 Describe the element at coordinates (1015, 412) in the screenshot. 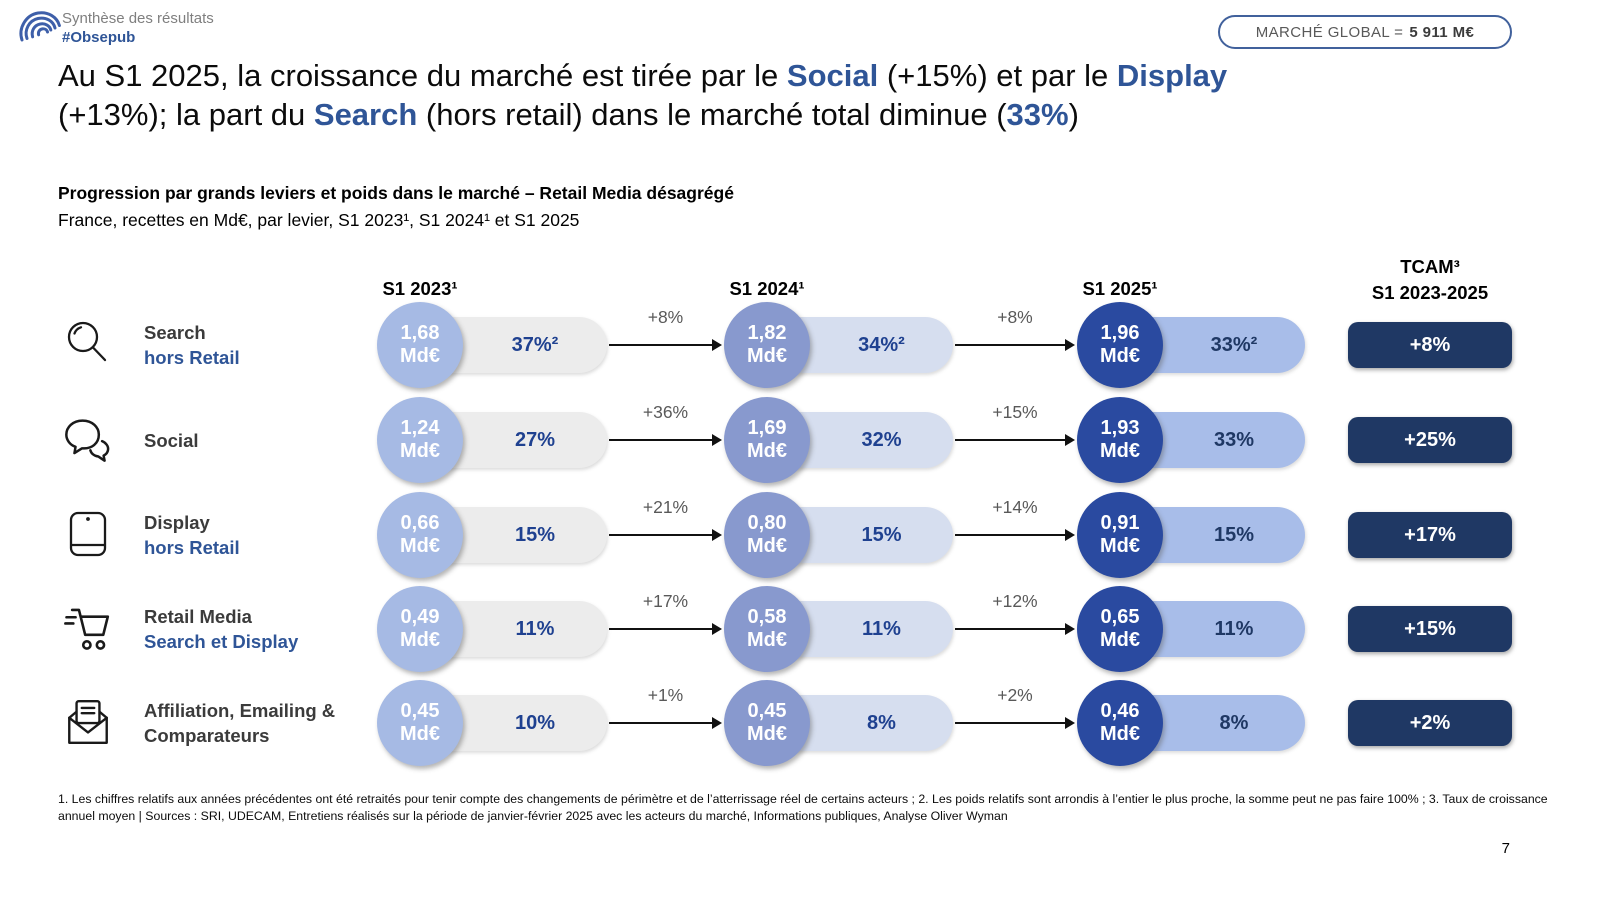

I see `growth-label: +15%` at that location.